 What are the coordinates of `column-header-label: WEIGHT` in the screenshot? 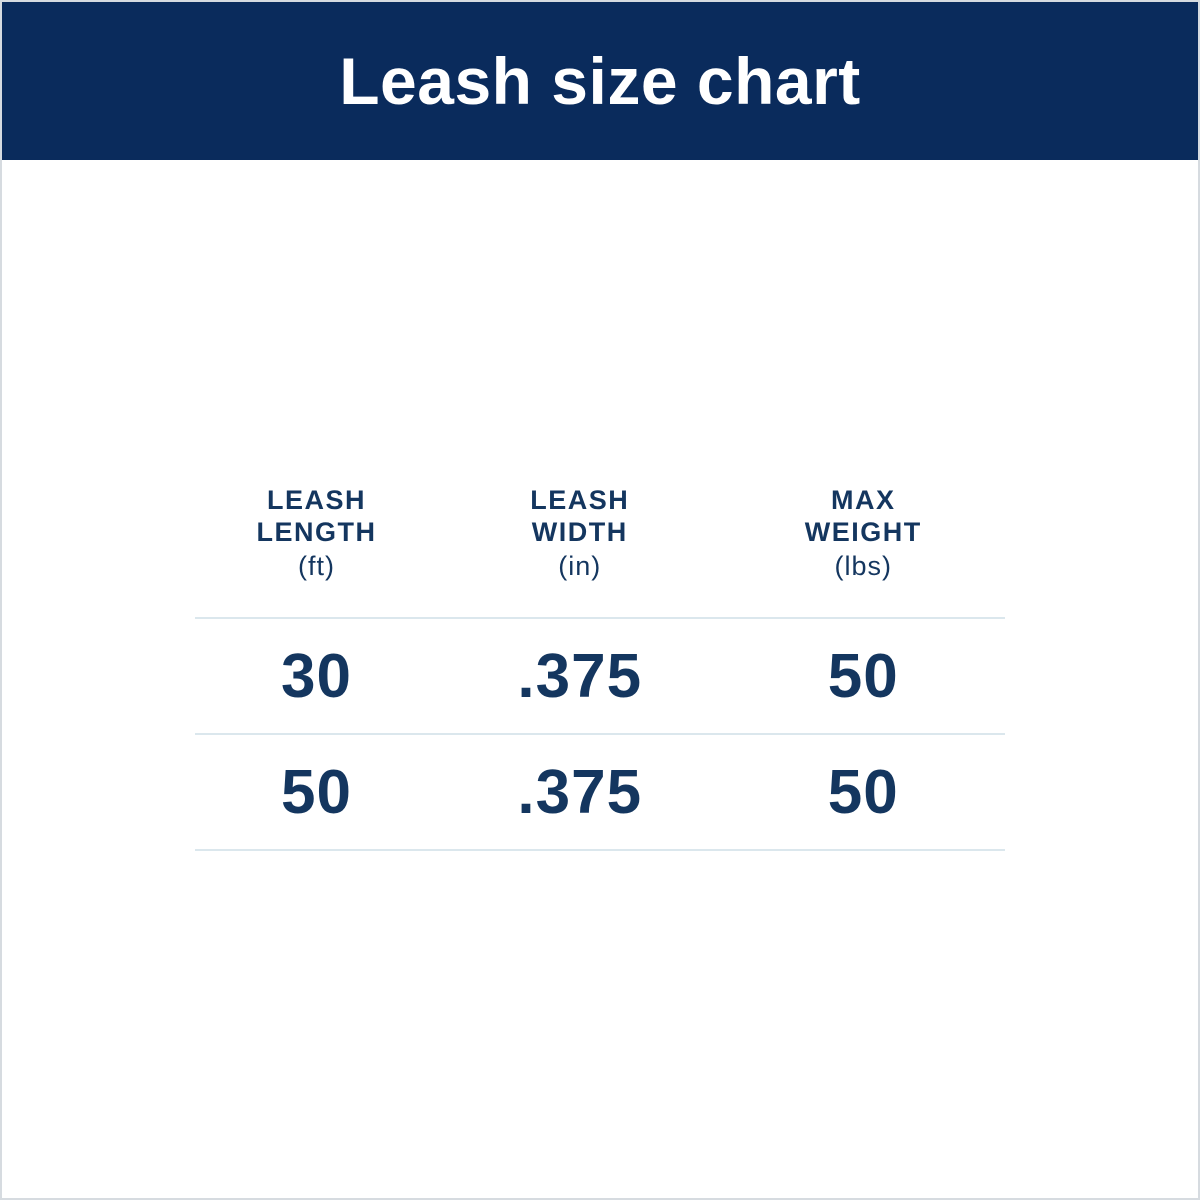 It's located at (863, 532).